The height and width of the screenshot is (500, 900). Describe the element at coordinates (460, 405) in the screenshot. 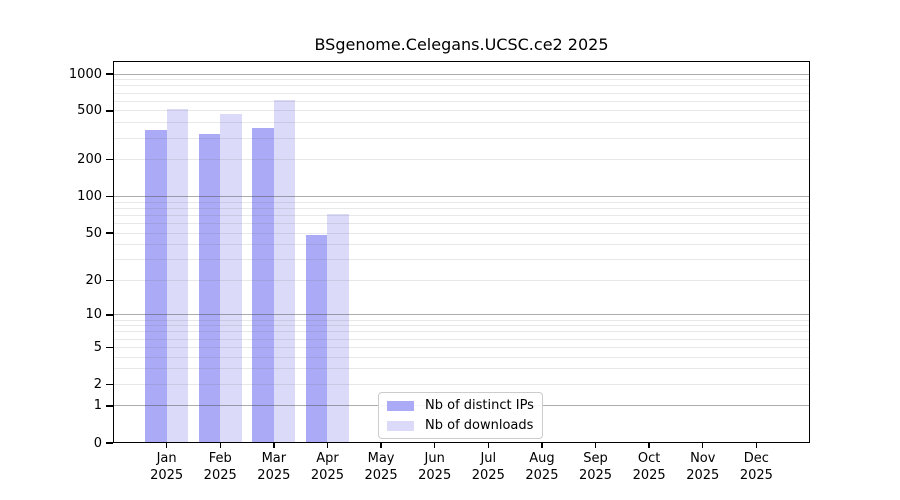

I see `legend-entry: Nb of distinct IPs` at that location.